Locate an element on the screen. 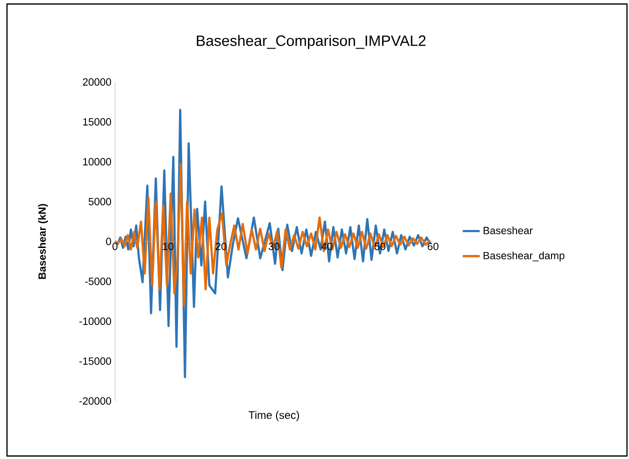  y-axis-title: Baseshear (kN) is located at coordinates (43, 241).